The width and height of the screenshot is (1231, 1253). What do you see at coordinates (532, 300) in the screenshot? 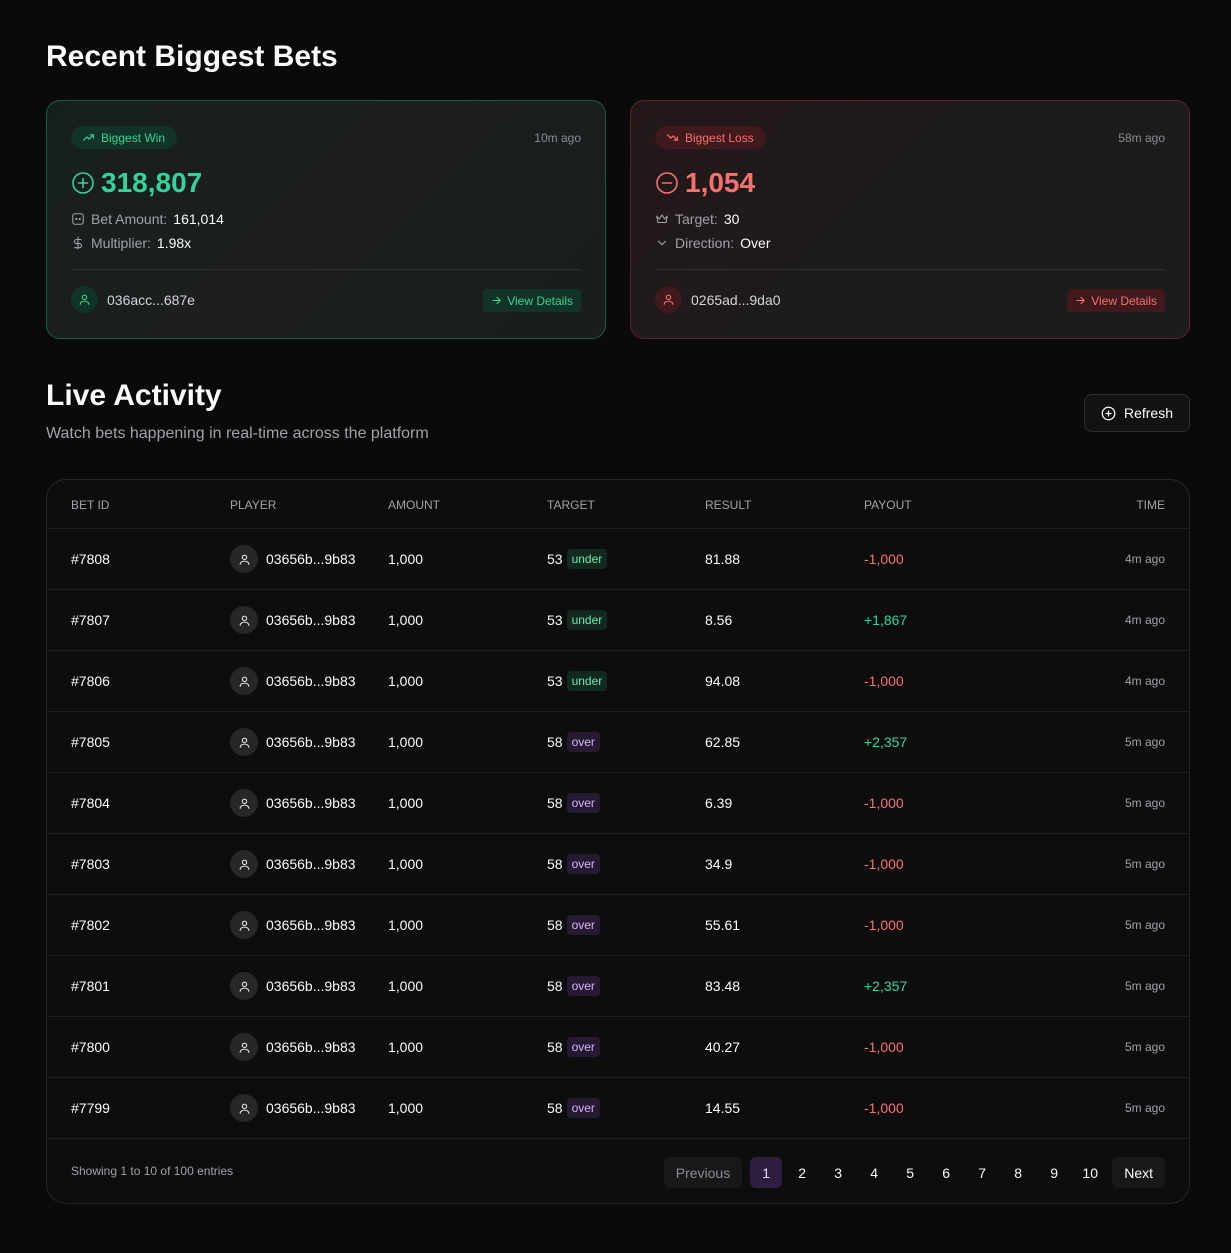
I see `win-view-details-button: View Details` at bounding box center [532, 300].